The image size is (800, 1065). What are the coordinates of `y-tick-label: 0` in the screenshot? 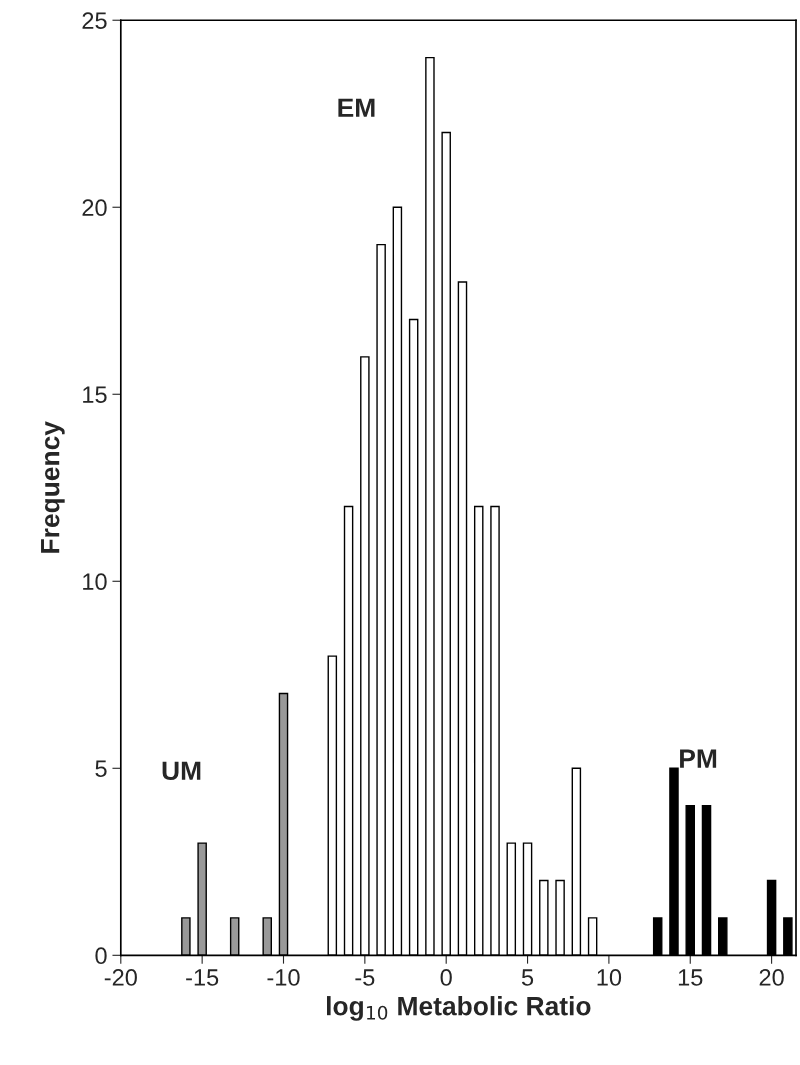 It's located at (101, 956).